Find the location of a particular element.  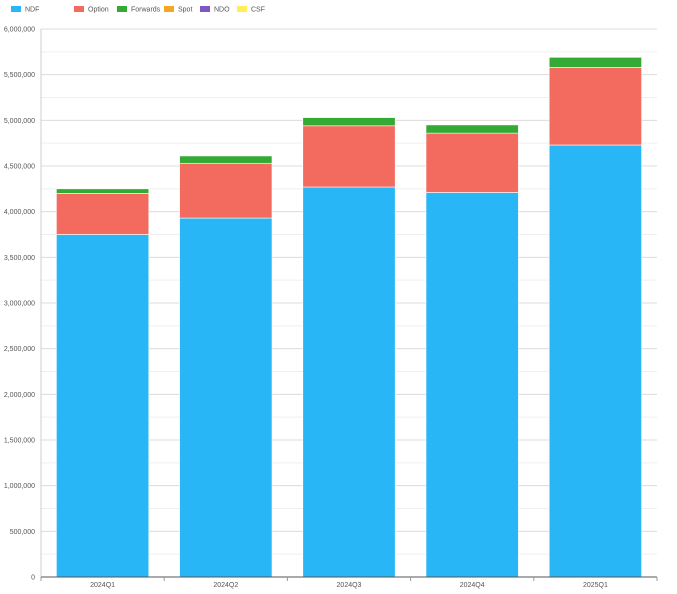

x-axis: 2024Q1 2024Q2 2024Q3 2024Q4 2025Q1 is located at coordinates (349, 582).